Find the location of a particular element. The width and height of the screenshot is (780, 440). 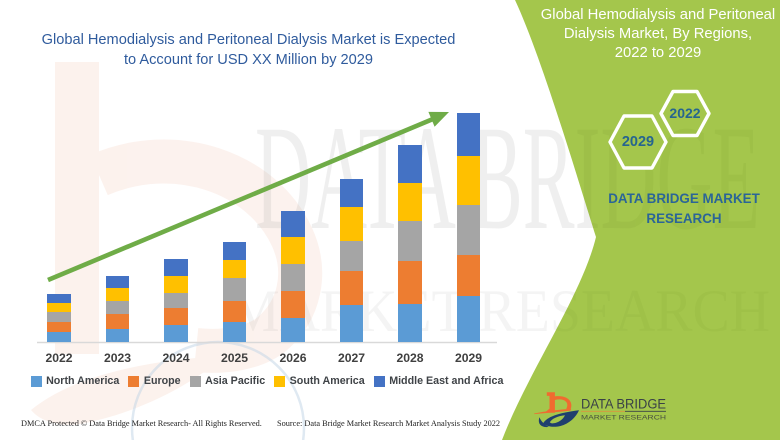

legend-item-north-america: North America is located at coordinates (75, 381).